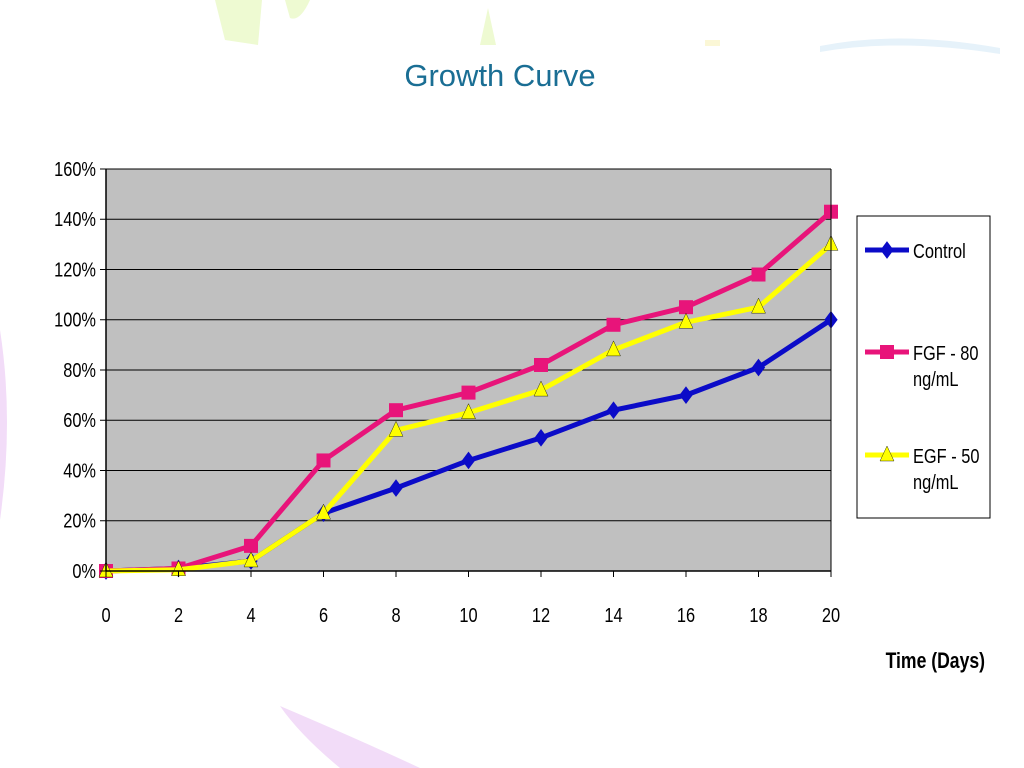 The image size is (1024, 768). I want to click on legend-label: FGF - 80 ng/mL, so click(946, 365).